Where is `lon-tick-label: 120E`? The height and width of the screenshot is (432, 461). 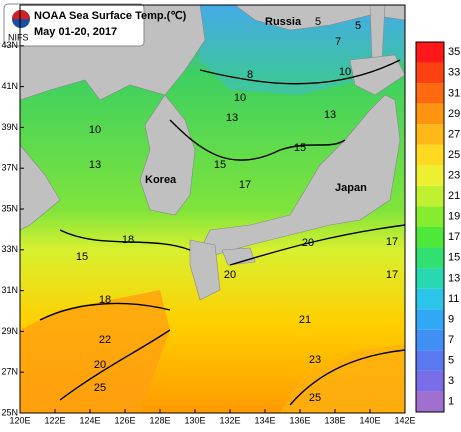
lon-tick-label: 120E is located at coordinates (19, 420).